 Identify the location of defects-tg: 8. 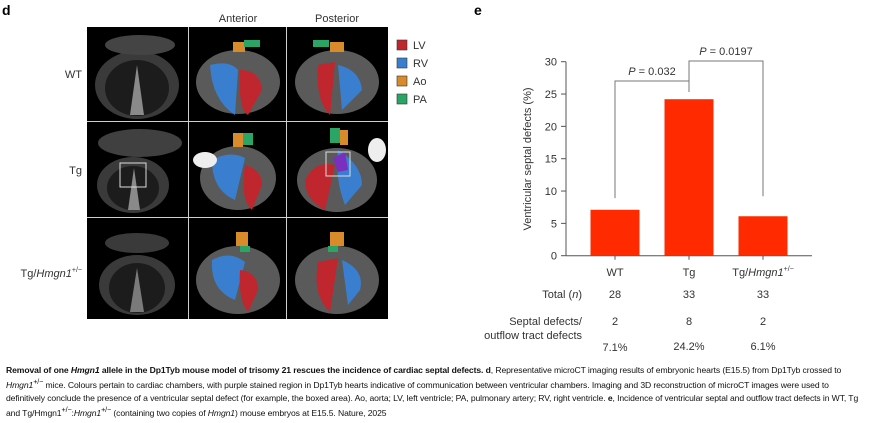
(689, 322).